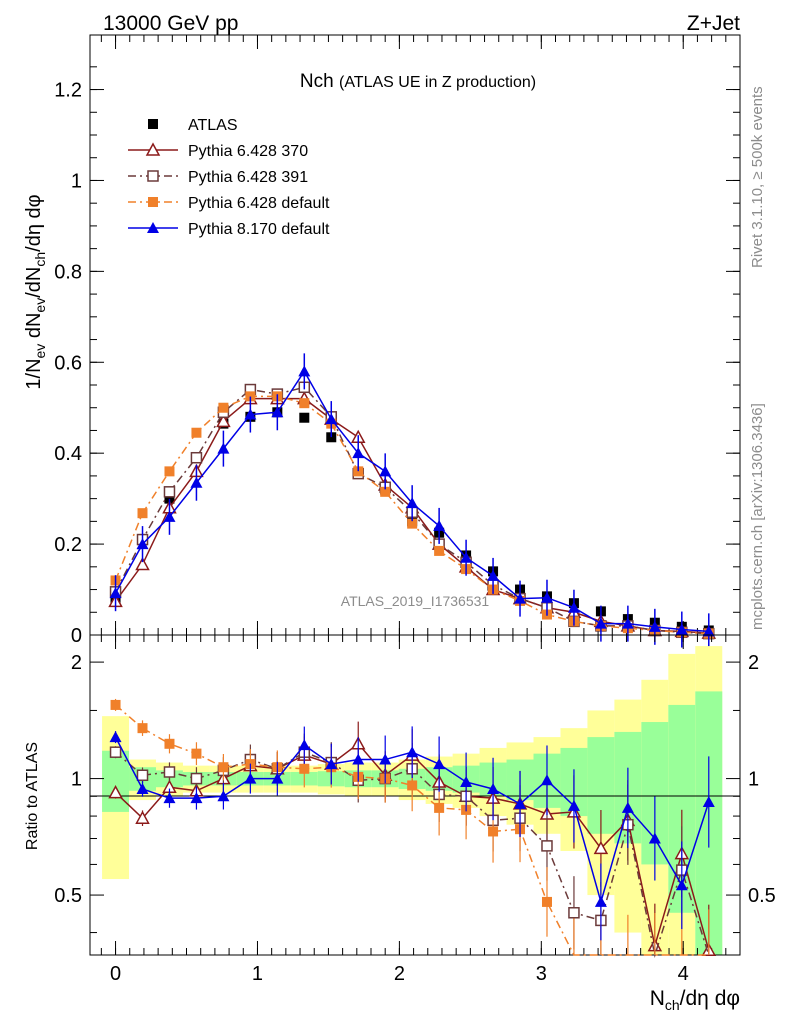  Describe the element at coordinates (415, 601) in the screenshot. I see `watermark: ATLAS_2019_I1736531` at that location.